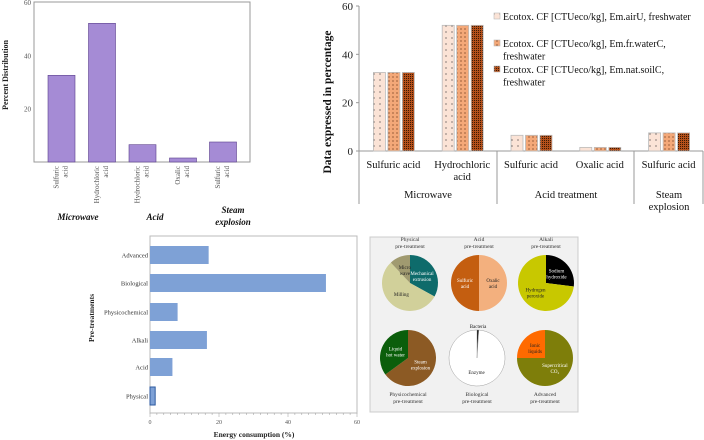  Describe the element at coordinates (28, 56) in the screenshot. I see `y-tick-label: 40` at that location.